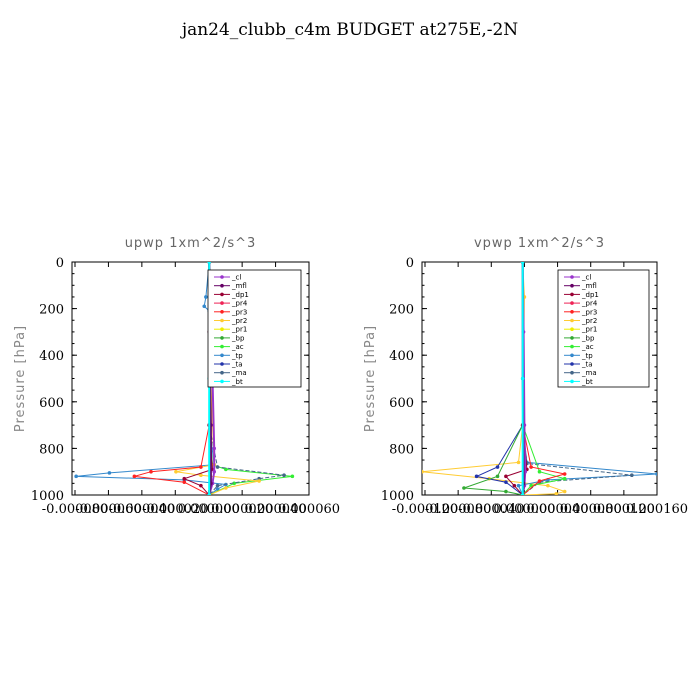 The image size is (700, 700). Describe the element at coordinates (425, 509) in the screenshot. I see `x-tick-label: -0.000120` at that location.